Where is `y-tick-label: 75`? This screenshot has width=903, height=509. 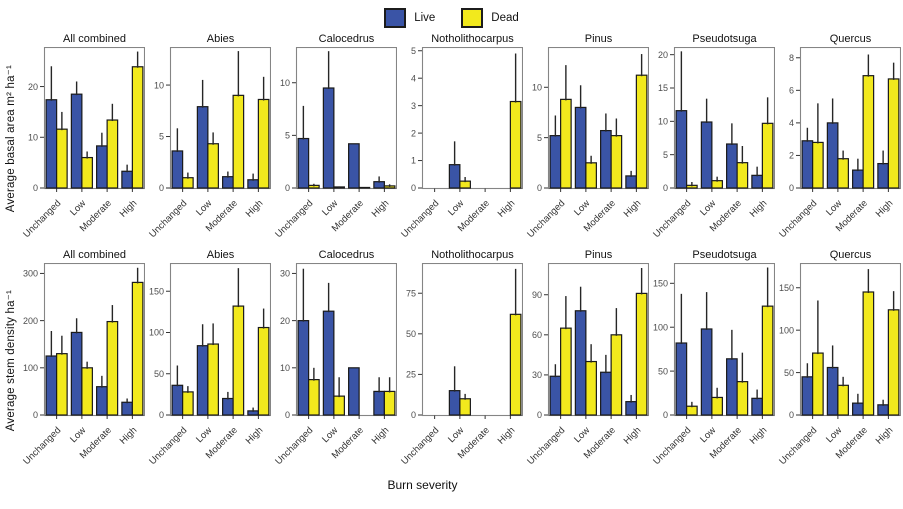
y-tick-label: 75 is located at coordinates (411, 293).